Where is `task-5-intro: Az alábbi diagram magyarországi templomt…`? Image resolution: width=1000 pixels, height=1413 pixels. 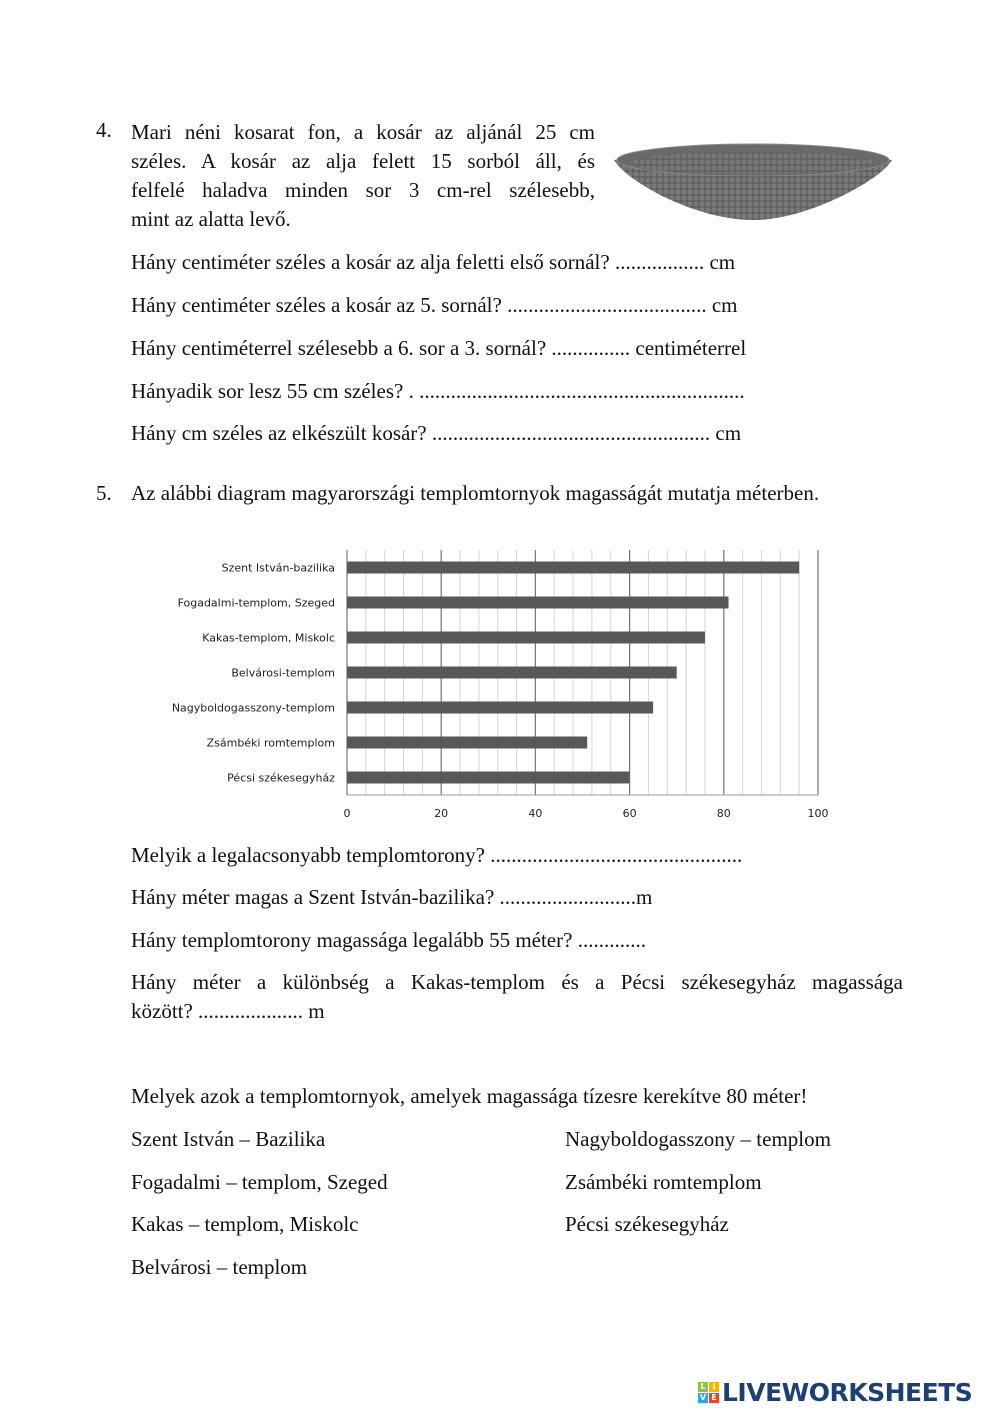 task-5-intro: Az alábbi diagram magyarországi templomt… is located at coordinates (475, 493).